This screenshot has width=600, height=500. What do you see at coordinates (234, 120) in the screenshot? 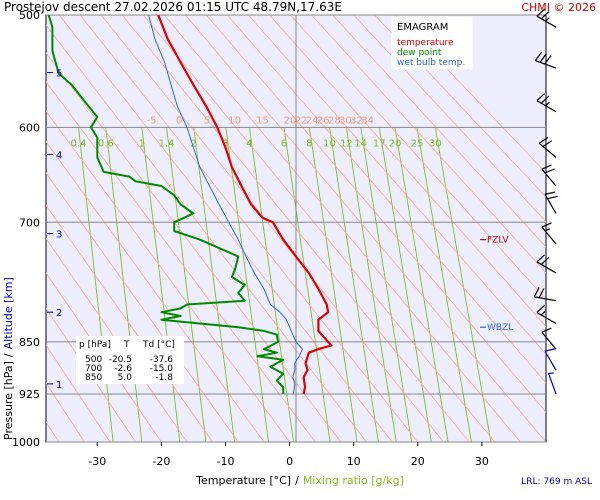
I see `theta-label: 10` at bounding box center [234, 120].